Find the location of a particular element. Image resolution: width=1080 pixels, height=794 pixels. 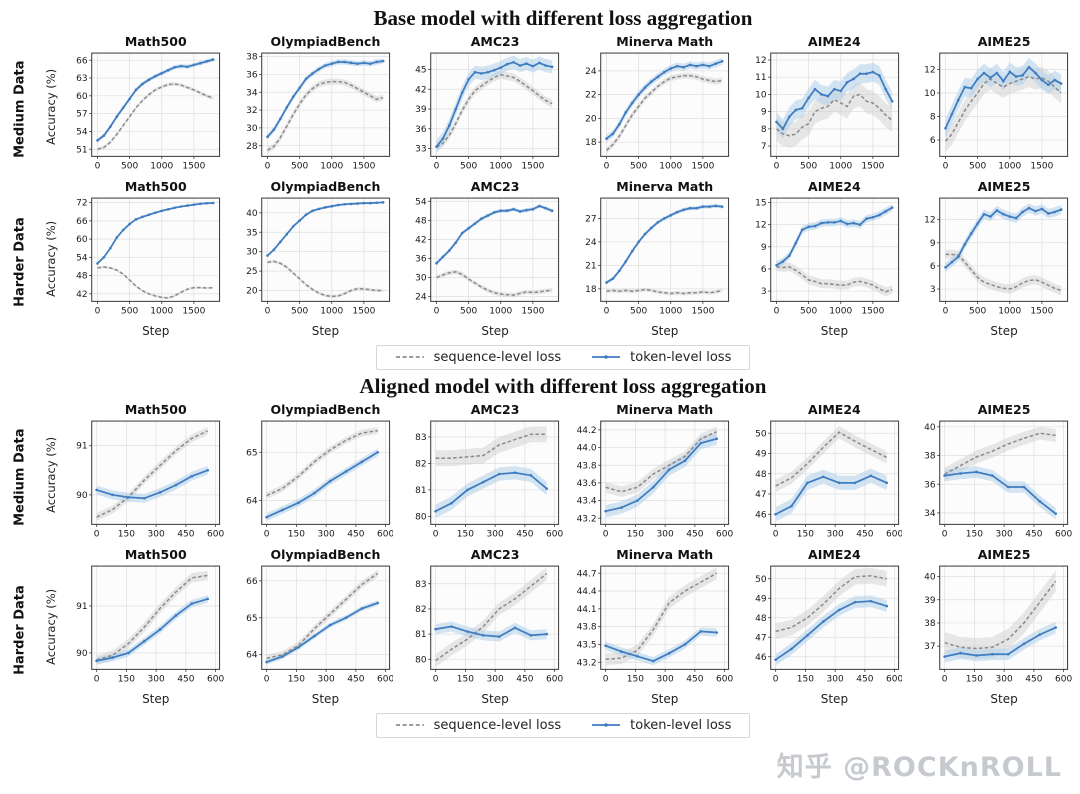

y-axis-label: Accuracy (%) is located at coordinates (51, 106).